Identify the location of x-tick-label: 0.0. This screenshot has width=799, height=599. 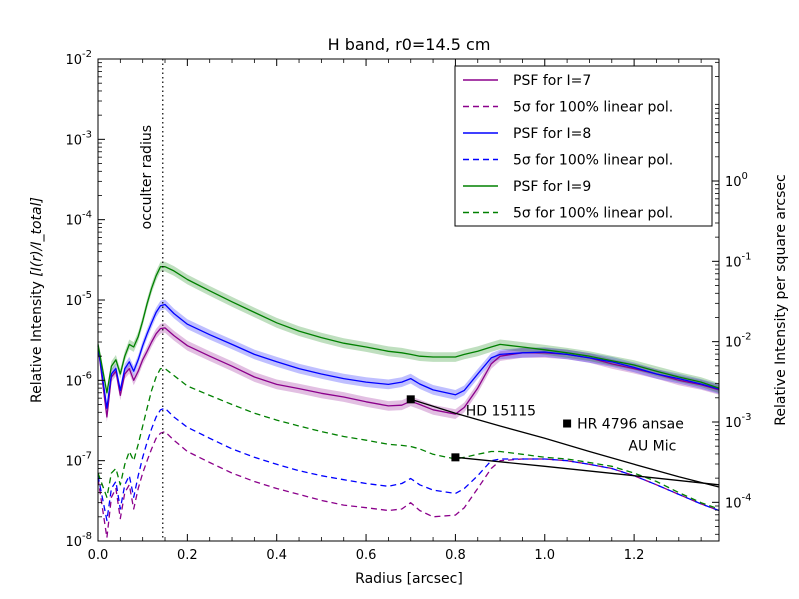
(98, 555).